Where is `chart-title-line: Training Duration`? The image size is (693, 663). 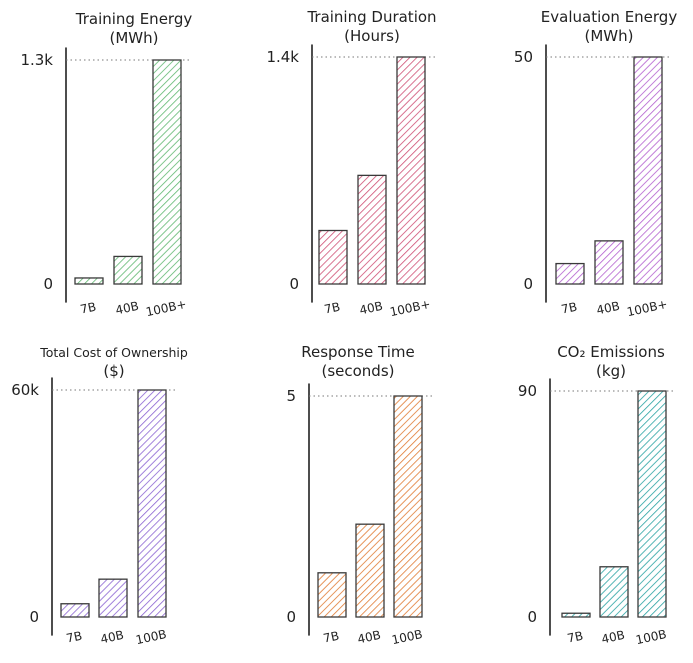
chart-title-line: Training Duration is located at coordinates (371, 17).